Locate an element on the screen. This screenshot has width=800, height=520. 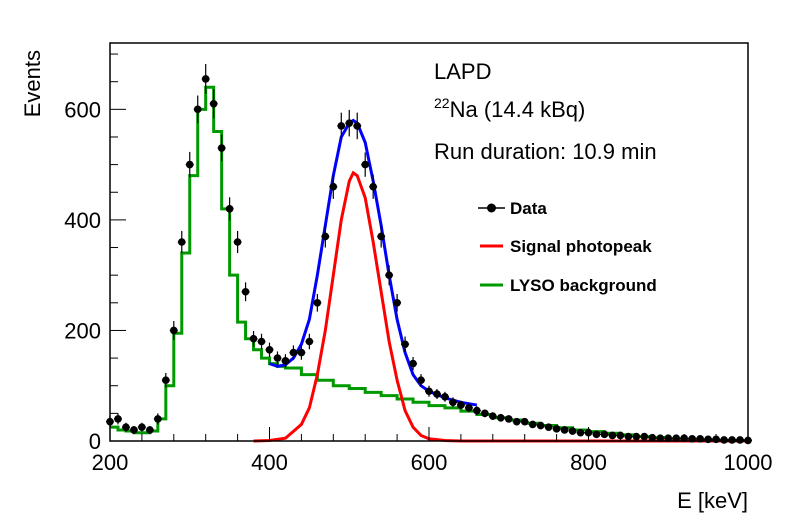
y-axis: 0 200 400 600 is located at coordinates (95, 253).